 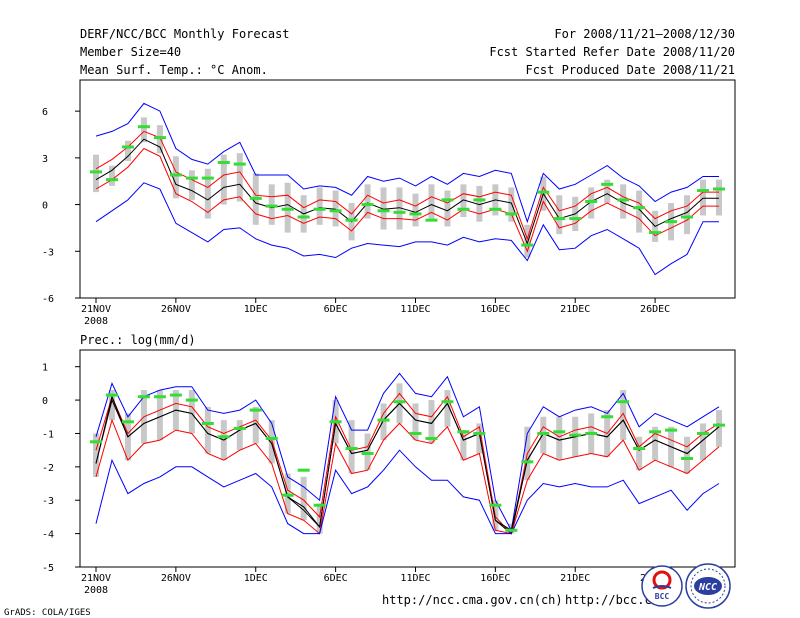 I want to click on y-tick-label: -2, so click(x=48, y=468).